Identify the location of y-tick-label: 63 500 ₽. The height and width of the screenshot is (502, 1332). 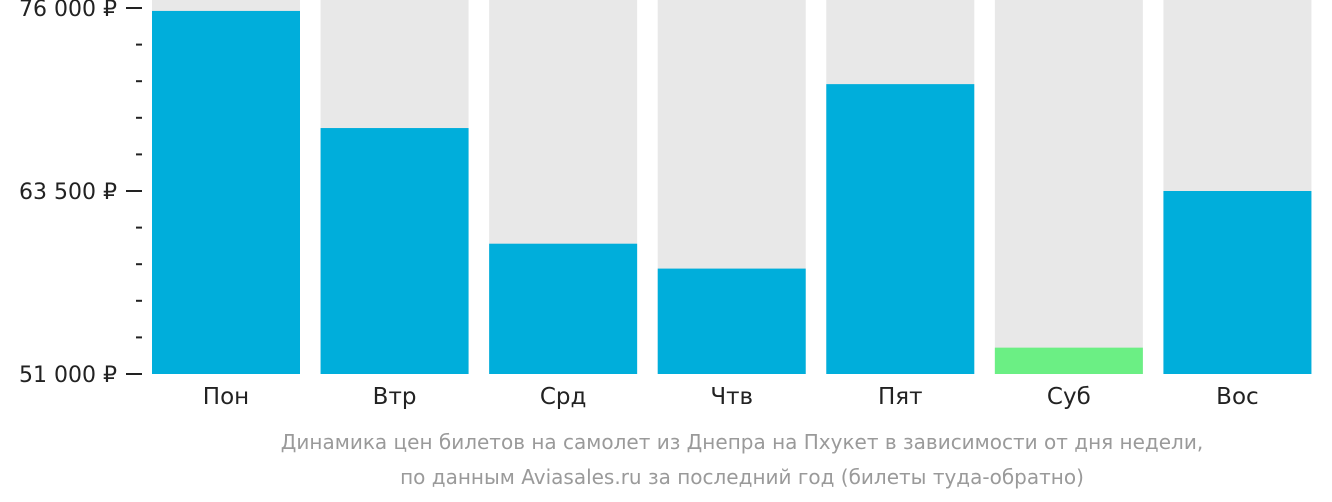
(68, 192).